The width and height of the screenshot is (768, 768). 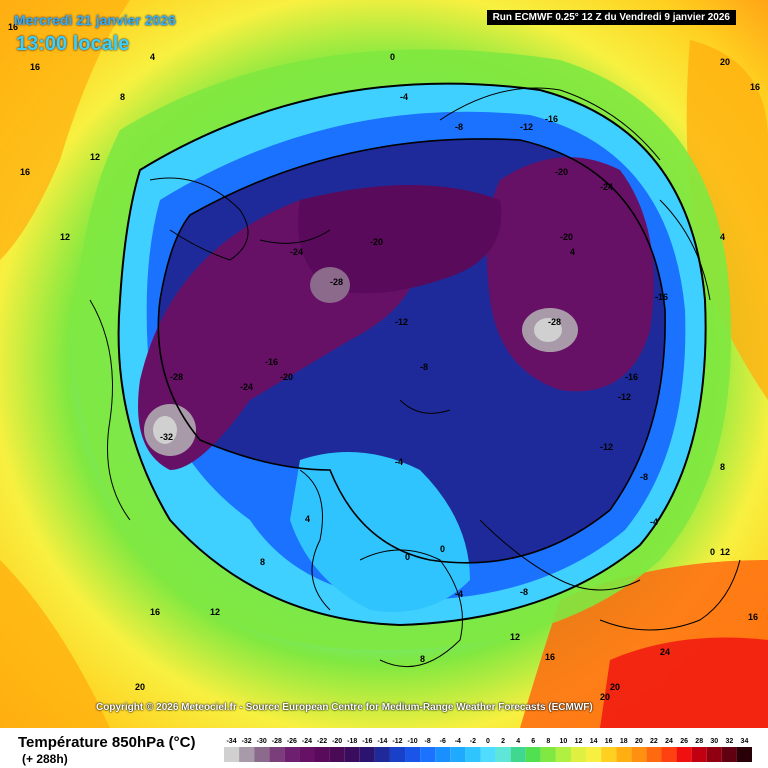 What do you see at coordinates (166, 437) in the screenshot?
I see `isotherm-label: -32` at bounding box center [166, 437].